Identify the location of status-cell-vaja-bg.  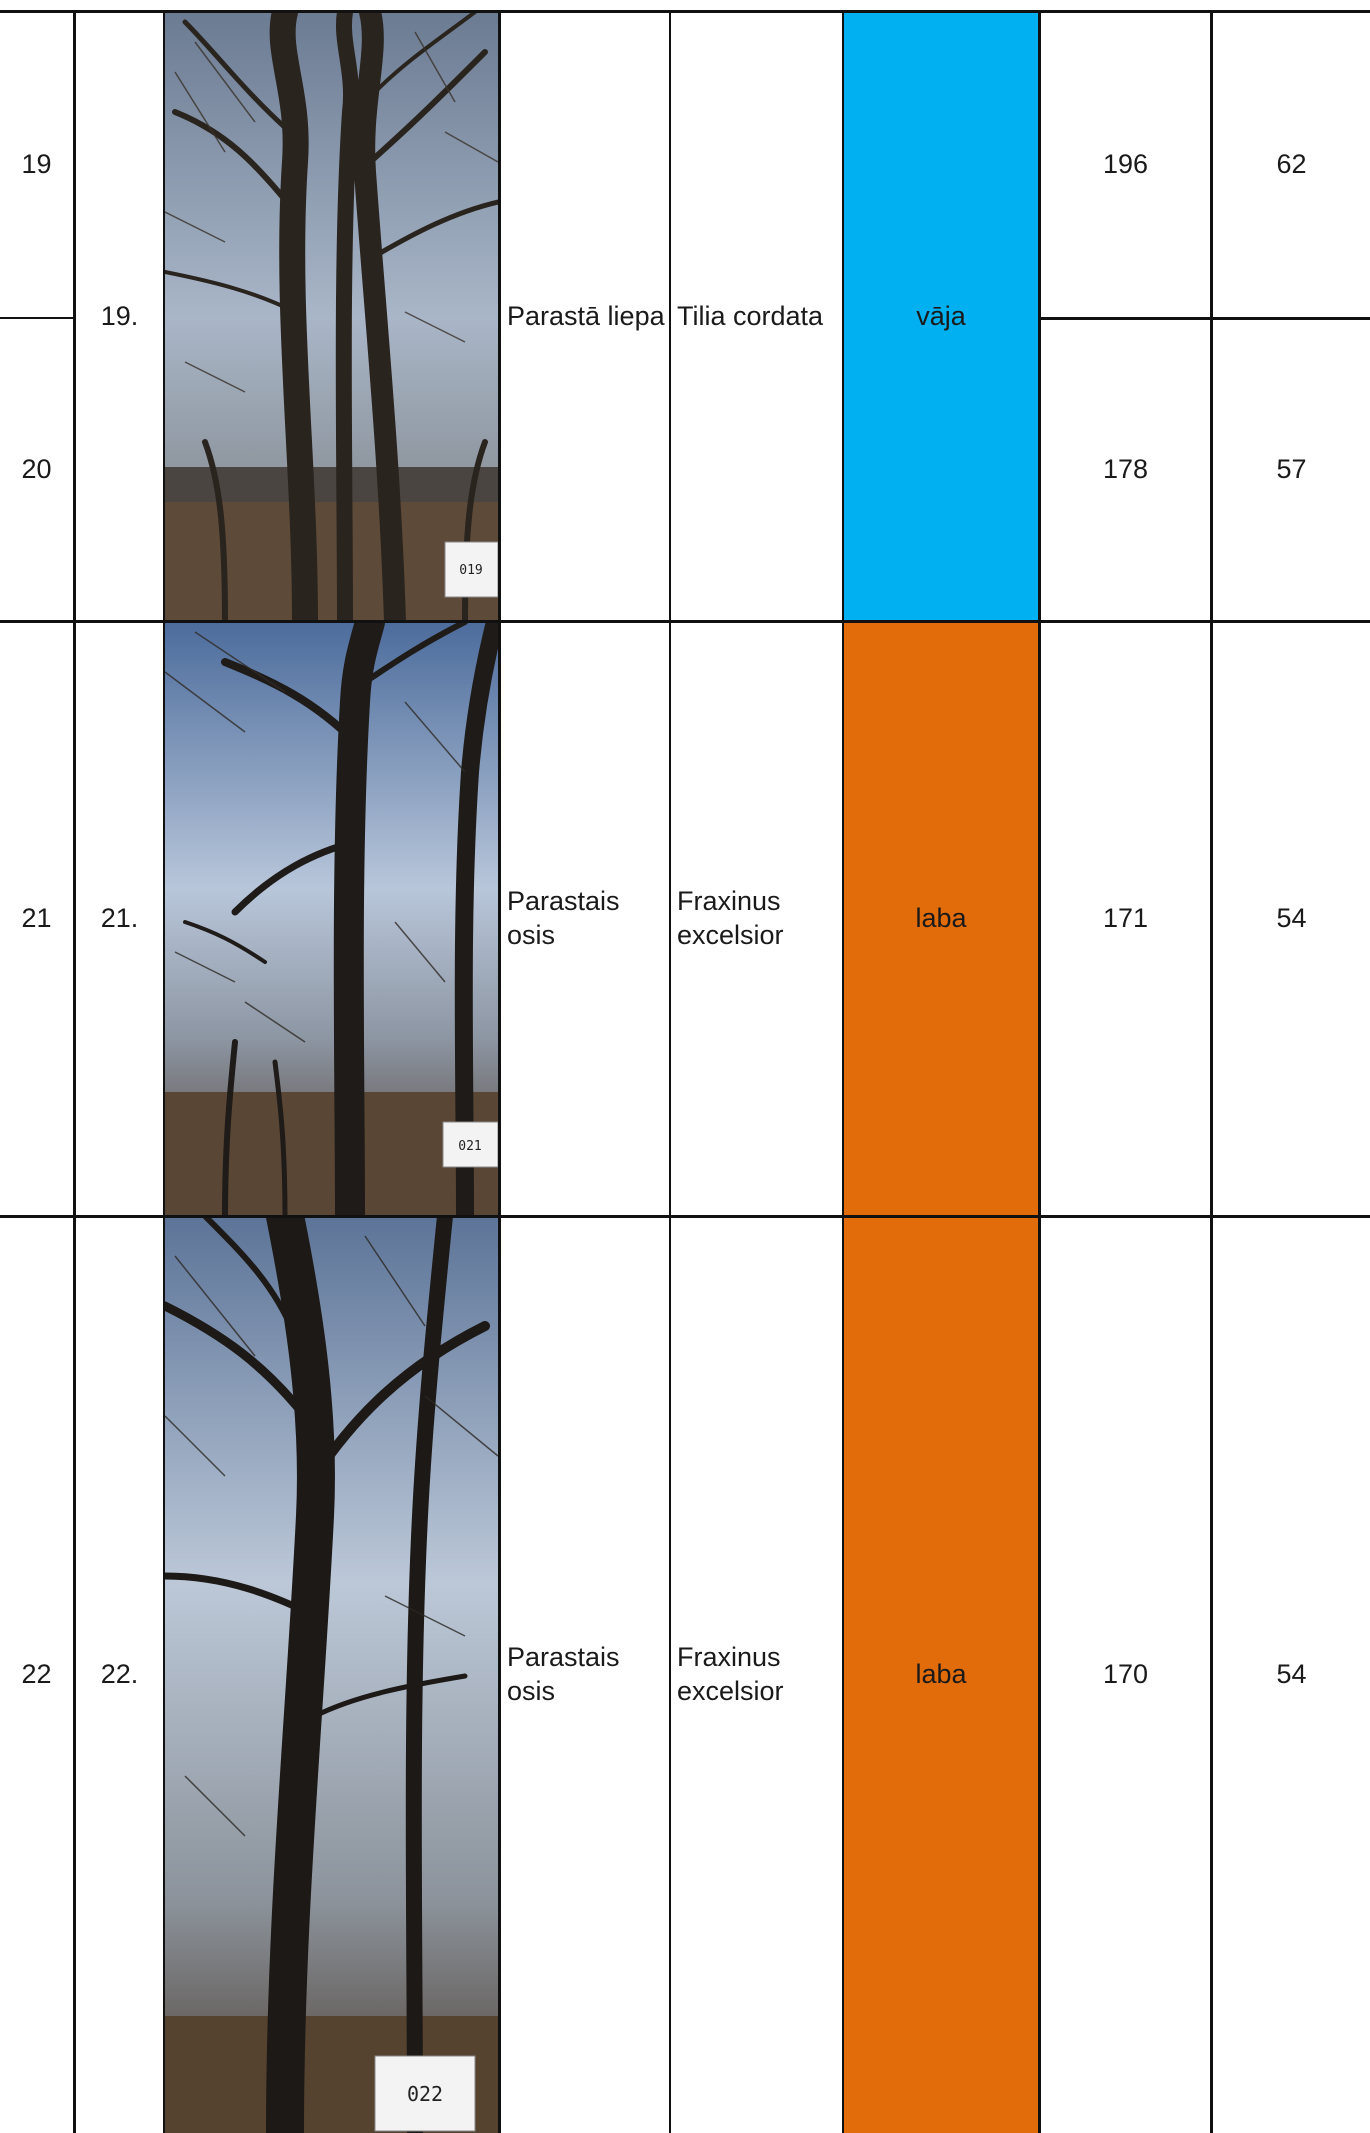
(941, 317).